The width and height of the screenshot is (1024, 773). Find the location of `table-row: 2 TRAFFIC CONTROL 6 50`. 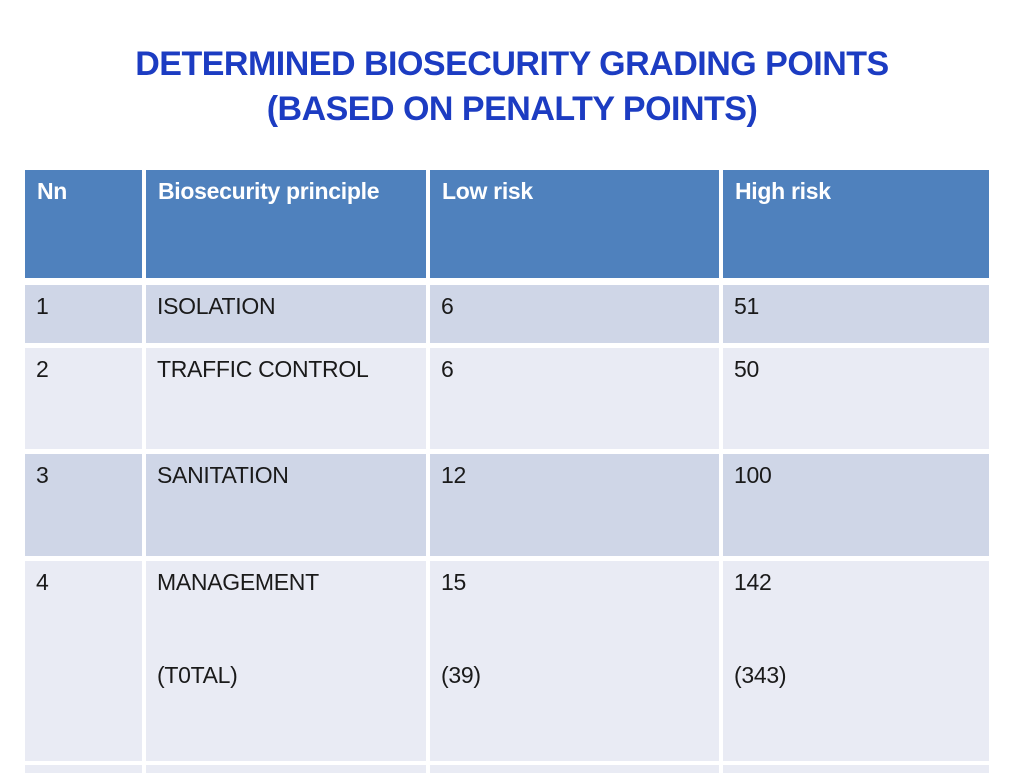

table-row: 2 TRAFFIC CONTROL 6 50 is located at coordinates (507, 398).